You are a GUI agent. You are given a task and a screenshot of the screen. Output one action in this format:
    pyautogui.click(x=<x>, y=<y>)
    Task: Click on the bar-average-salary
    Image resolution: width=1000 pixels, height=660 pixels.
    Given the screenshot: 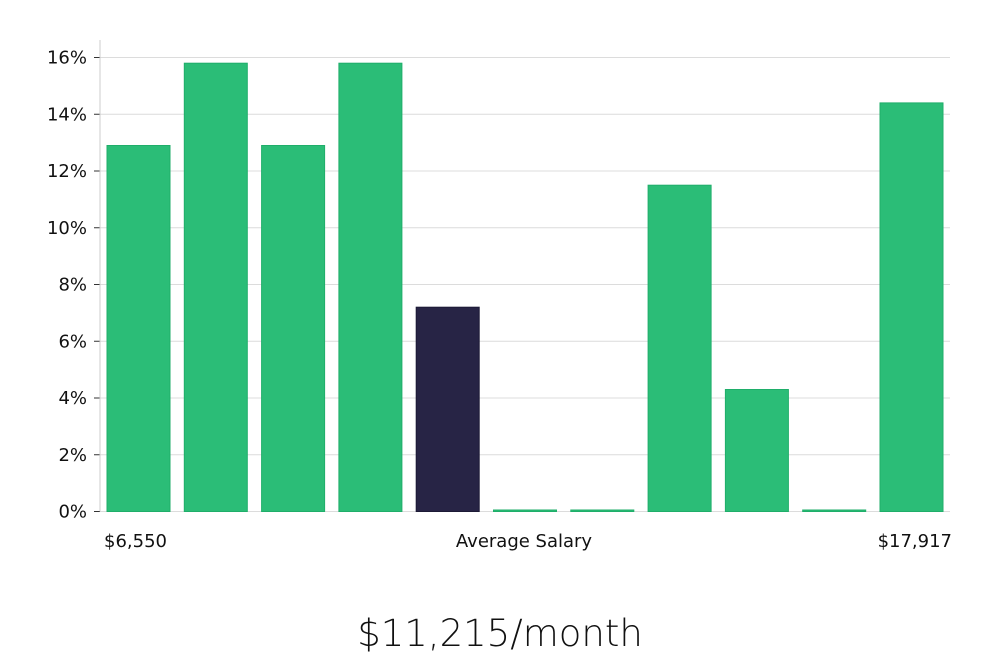 What is the action you would take?
    pyautogui.click(x=447, y=409)
    